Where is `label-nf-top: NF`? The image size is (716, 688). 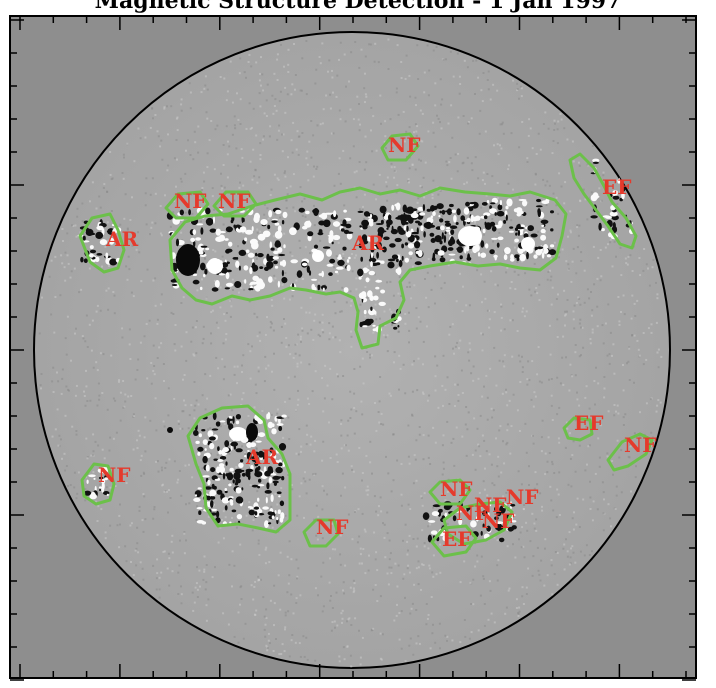 label-nf-top: NF is located at coordinates (404, 145).